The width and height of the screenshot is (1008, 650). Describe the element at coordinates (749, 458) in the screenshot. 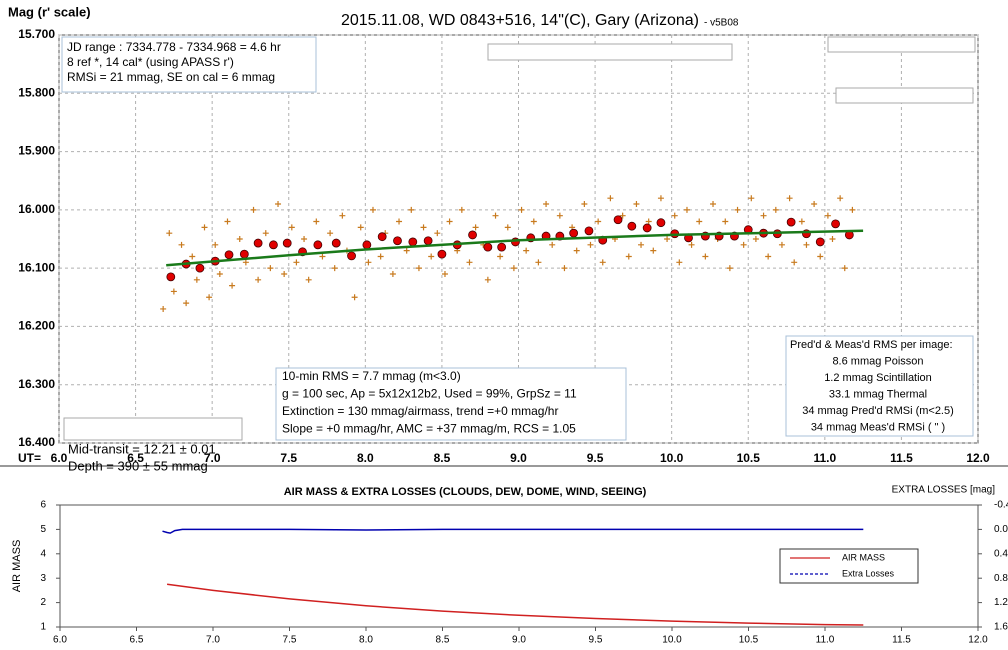

I see `x-tick-label: 10.5` at that location.